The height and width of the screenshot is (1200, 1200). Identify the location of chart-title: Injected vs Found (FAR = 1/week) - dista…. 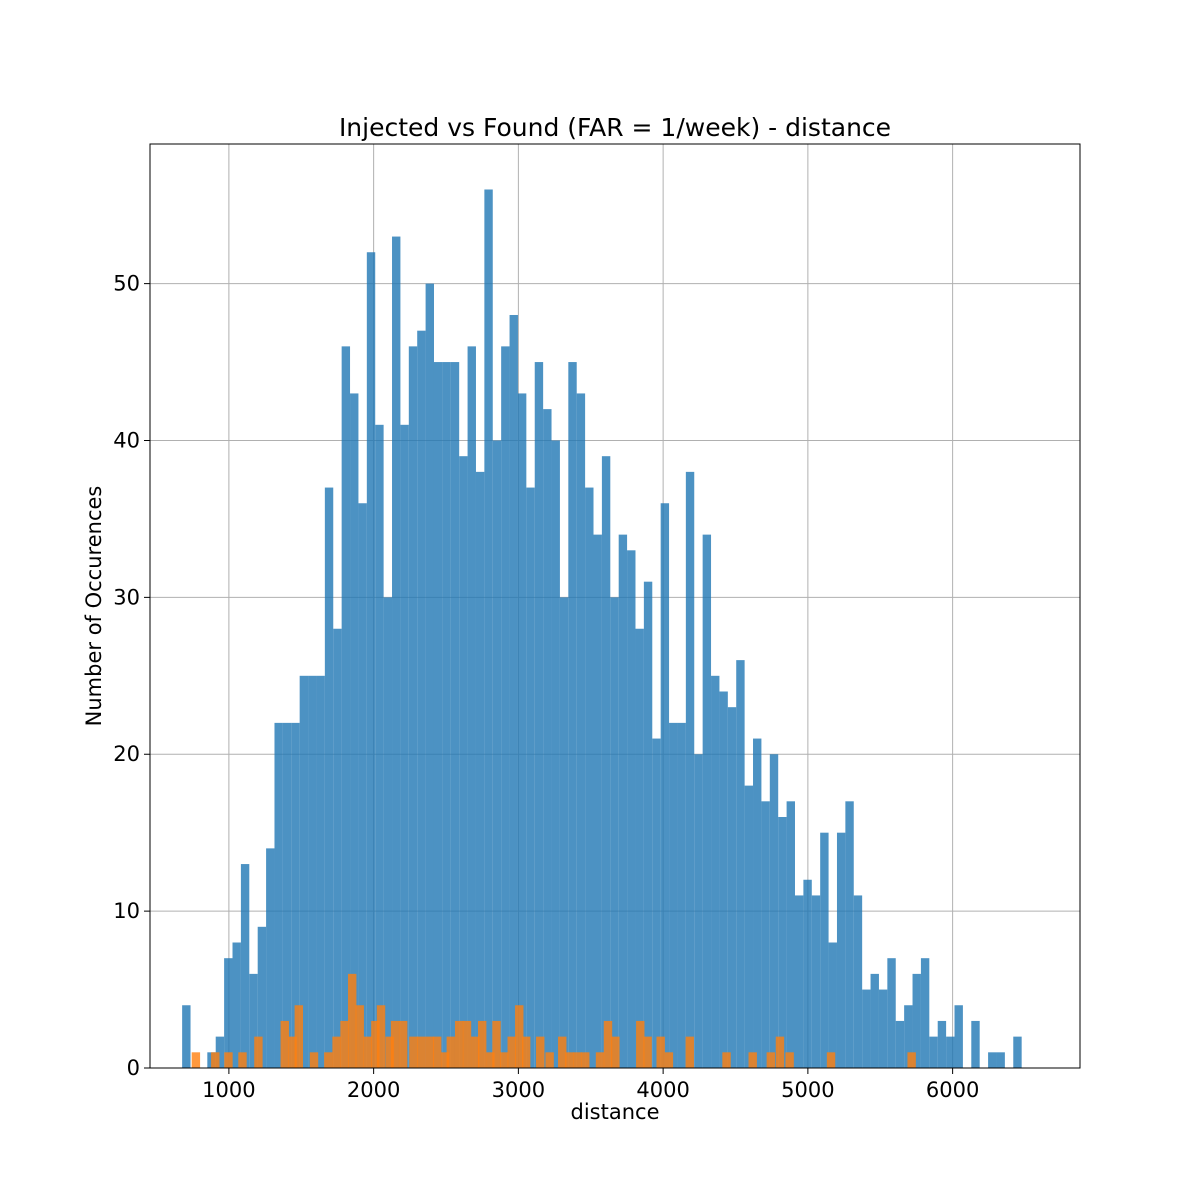
(615, 127).